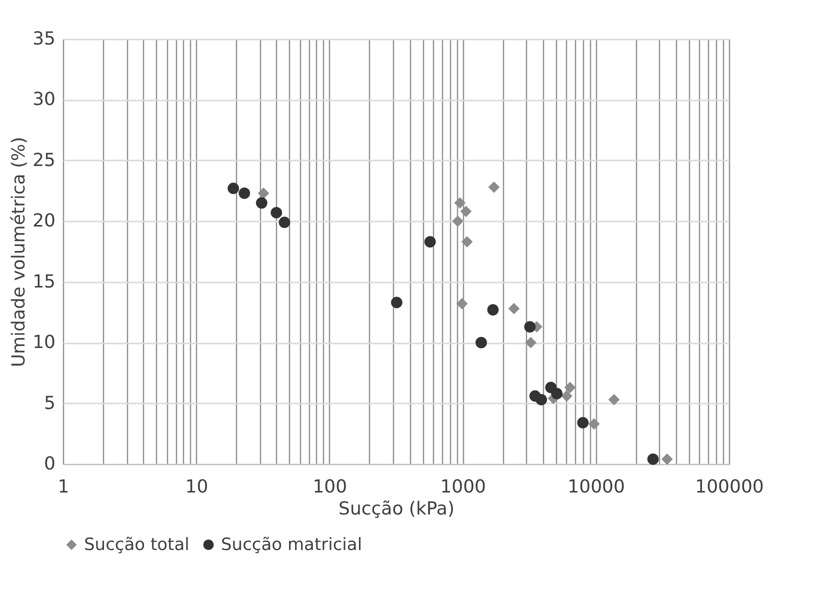 This screenshot has width=832, height=608. Describe the element at coordinates (330, 487) in the screenshot. I see `x-tick-label: 100` at that location.